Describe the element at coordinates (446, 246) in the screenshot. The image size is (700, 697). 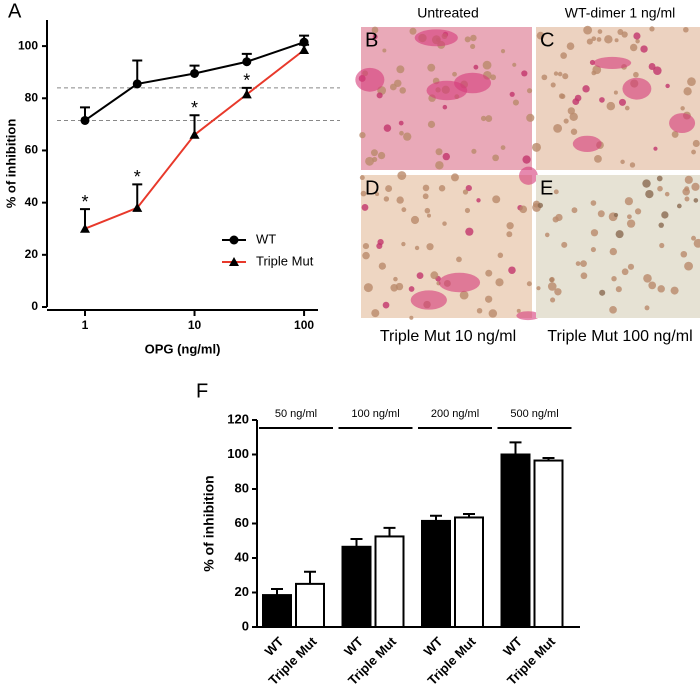
I see `micrograph` at that location.